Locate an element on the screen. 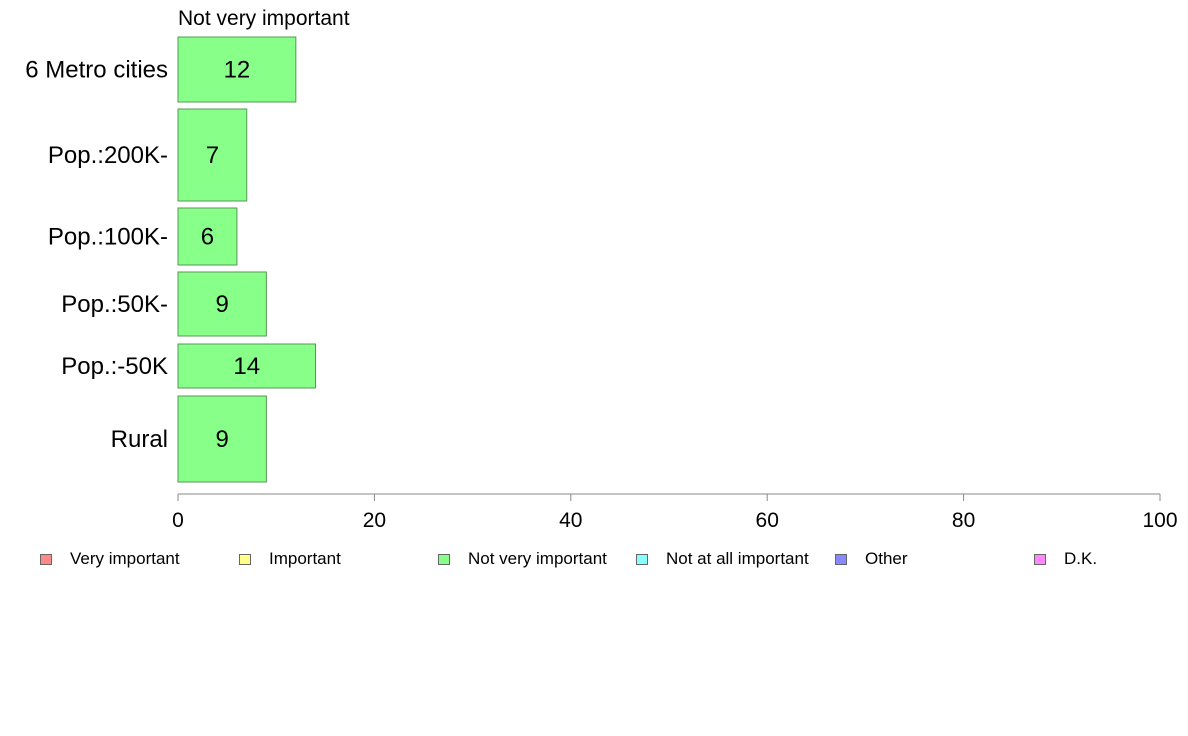  legend-item: D.K. is located at coordinates (1065, 559).